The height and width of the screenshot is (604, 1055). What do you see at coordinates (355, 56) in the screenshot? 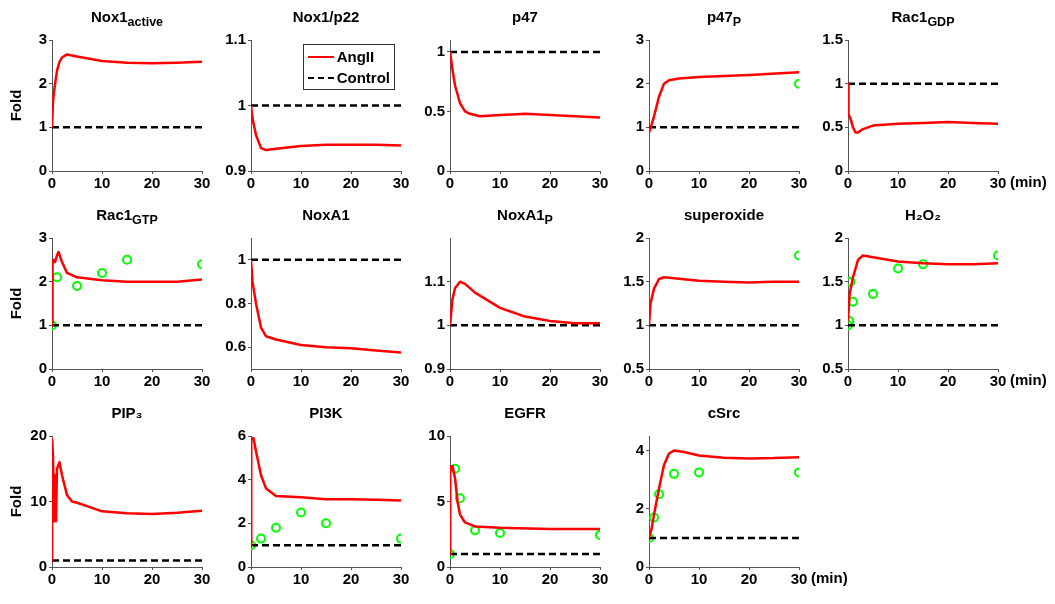
I see `legend-label: AngII` at bounding box center [355, 56].